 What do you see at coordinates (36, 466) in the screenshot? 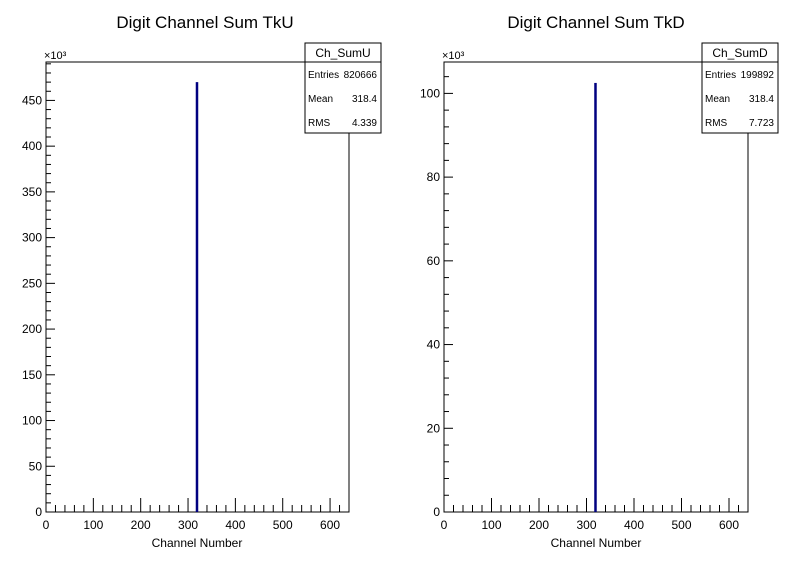
I see `y-tick-label: 50` at bounding box center [36, 466].